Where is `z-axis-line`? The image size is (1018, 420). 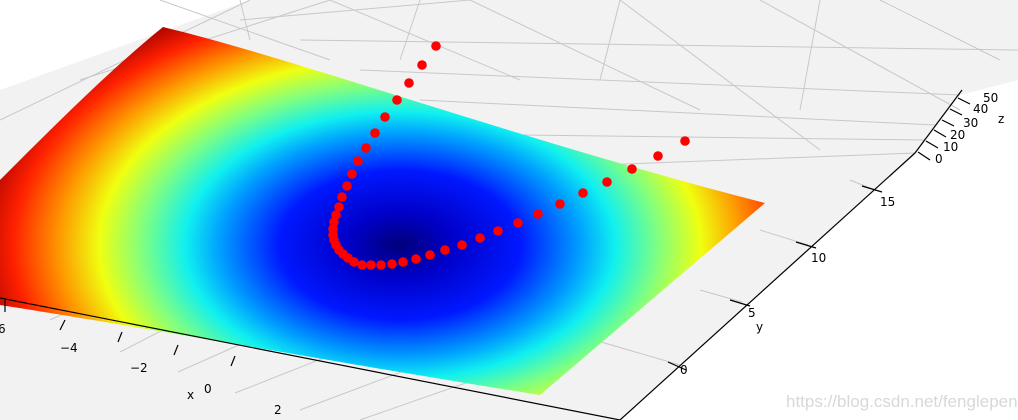 z-axis-line is located at coordinates (938, 121).